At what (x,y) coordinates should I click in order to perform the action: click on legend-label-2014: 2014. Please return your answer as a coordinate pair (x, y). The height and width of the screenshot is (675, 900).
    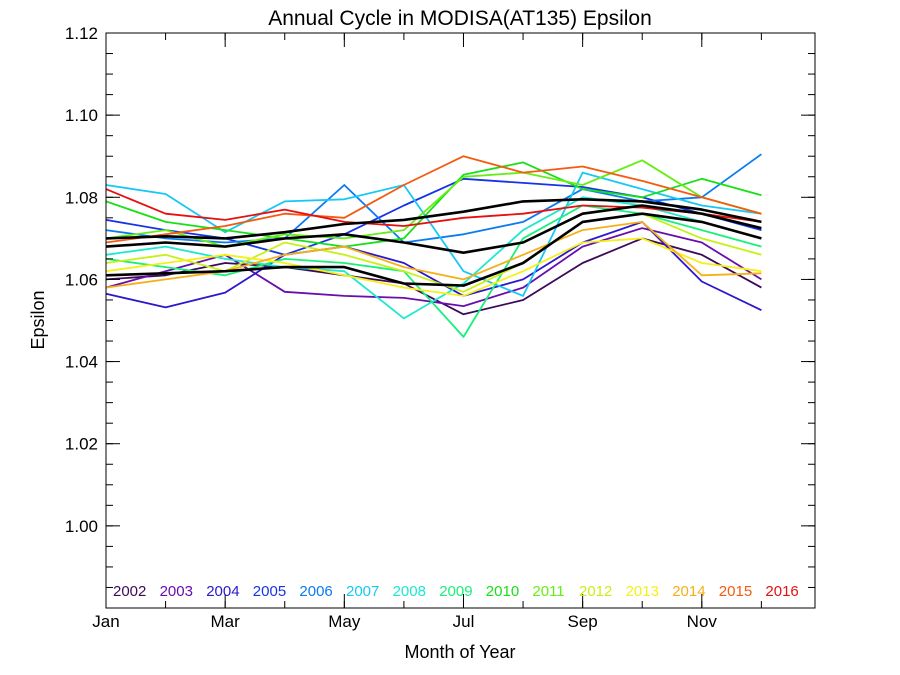
    Looking at the image, I should click on (688, 591).